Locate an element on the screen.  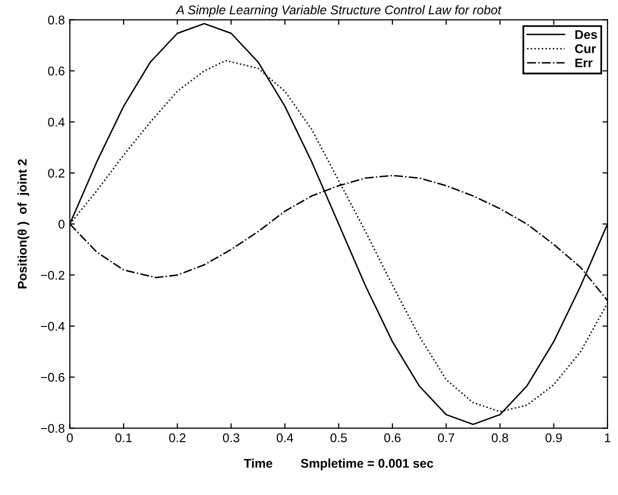
y-tick-label: 0.2 is located at coordinates (56, 173).